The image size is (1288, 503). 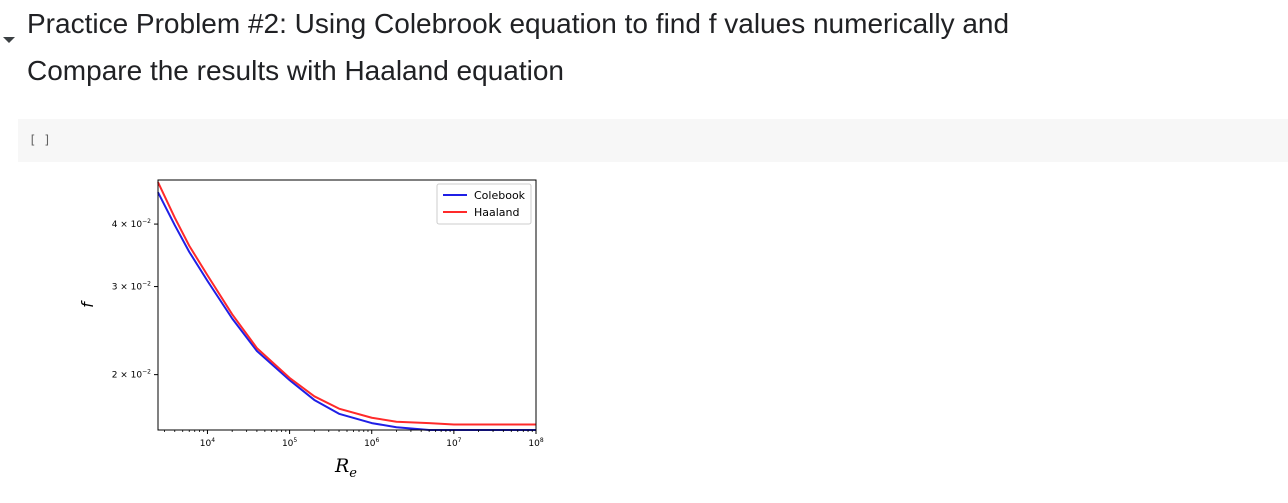 I want to click on code-cell, so click(x=653, y=140).